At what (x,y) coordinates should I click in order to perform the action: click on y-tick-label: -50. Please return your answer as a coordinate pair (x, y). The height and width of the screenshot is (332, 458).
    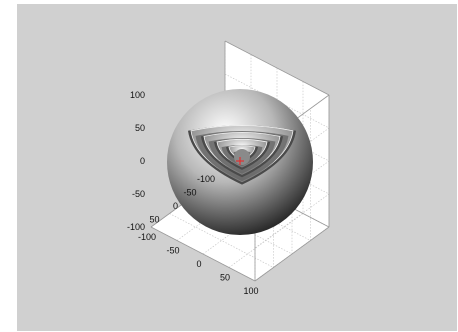
    Looking at the image, I should click on (189, 193).